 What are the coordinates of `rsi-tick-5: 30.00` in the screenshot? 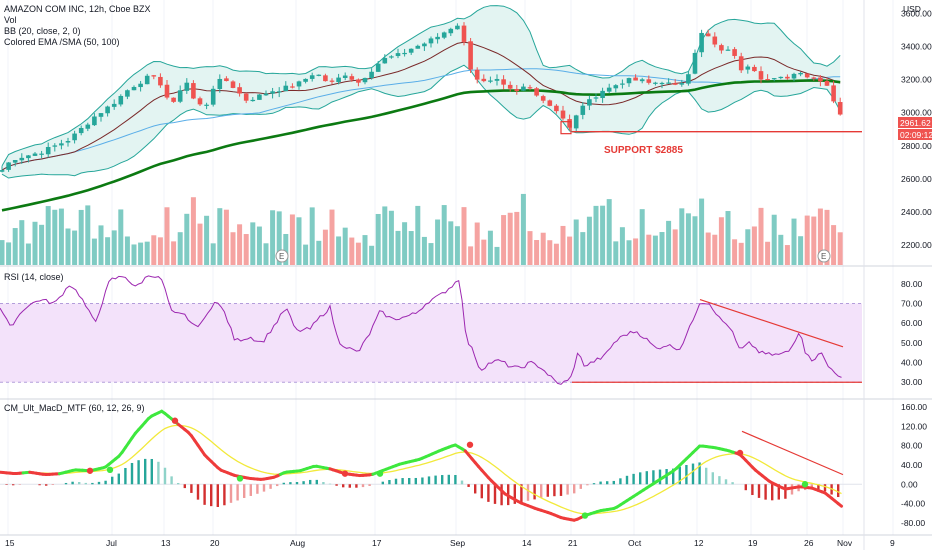 It's located at (912, 382).